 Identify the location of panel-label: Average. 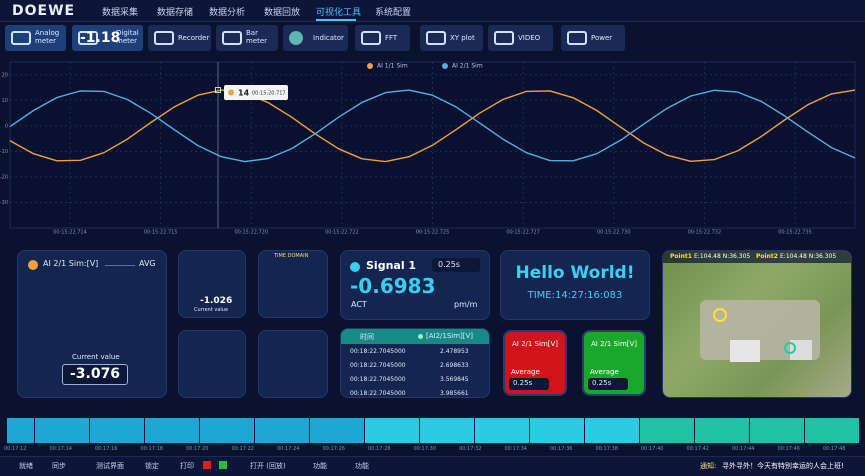
(525, 372).